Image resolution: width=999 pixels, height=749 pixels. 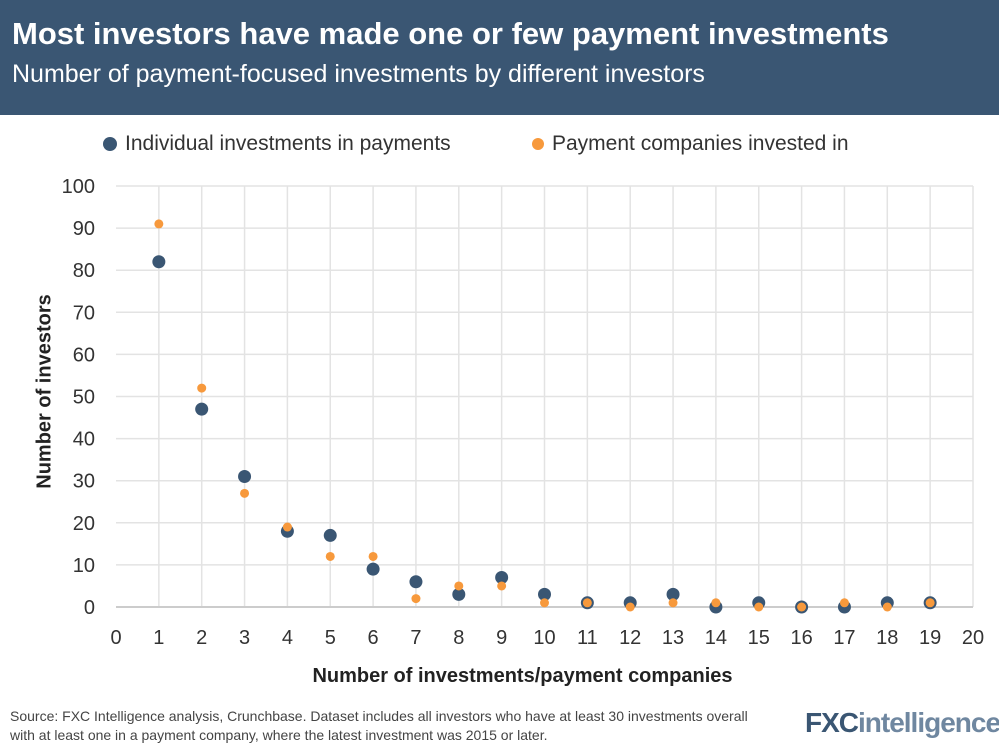 I want to click on y-tick-label: 90, so click(x=84, y=229).